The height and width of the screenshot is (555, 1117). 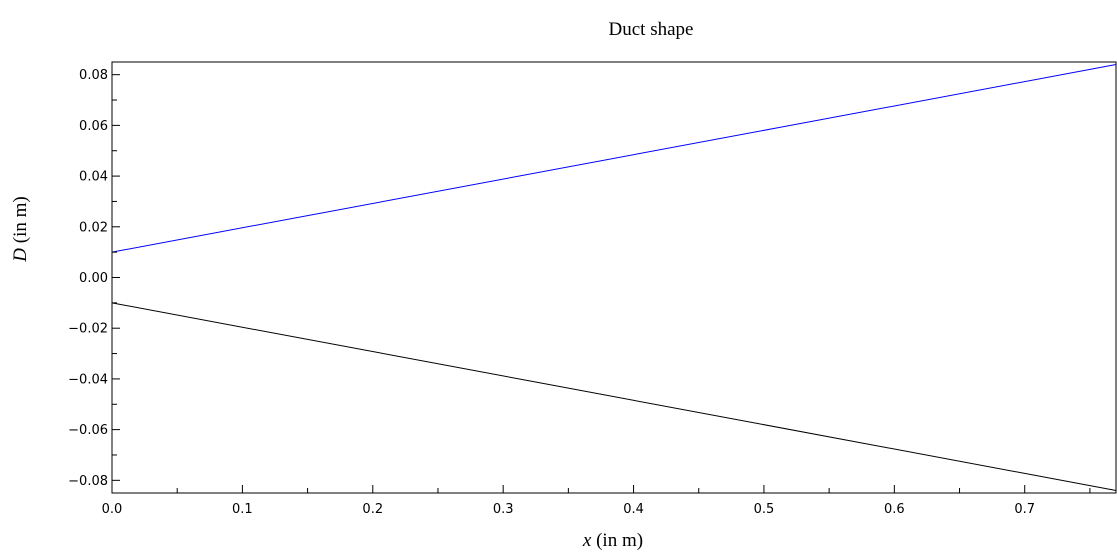 What do you see at coordinates (633, 509) in the screenshot?
I see `x-tick-label: 0.4` at bounding box center [633, 509].